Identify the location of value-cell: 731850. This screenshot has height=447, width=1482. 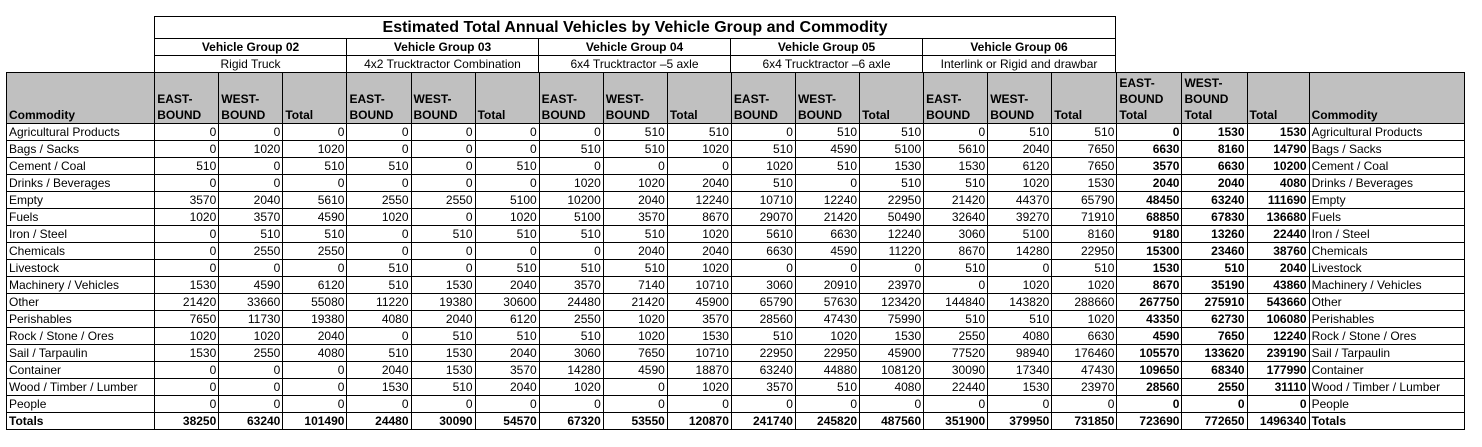
(1084, 421).